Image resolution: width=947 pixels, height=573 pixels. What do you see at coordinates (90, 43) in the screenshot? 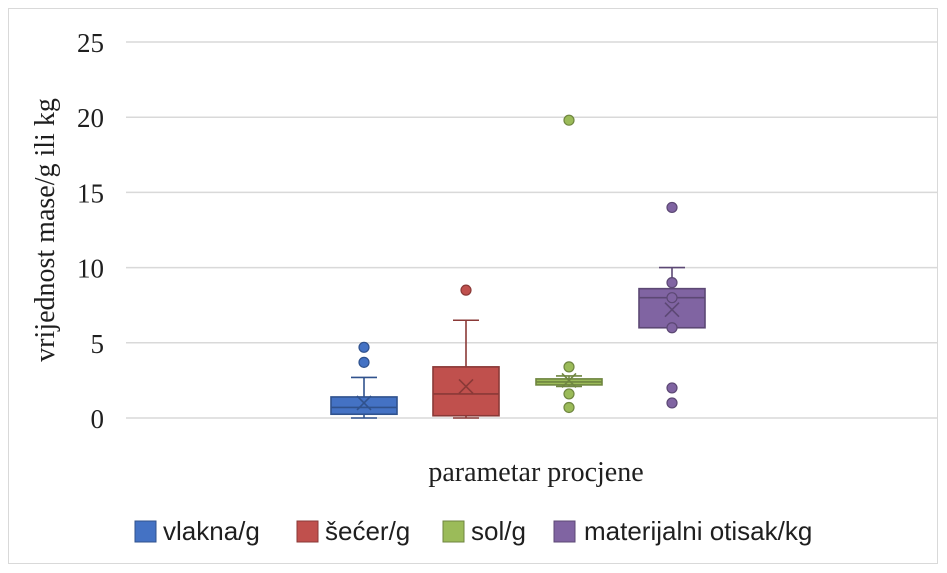
I see `y-tick-label-25: 25` at bounding box center [90, 43].